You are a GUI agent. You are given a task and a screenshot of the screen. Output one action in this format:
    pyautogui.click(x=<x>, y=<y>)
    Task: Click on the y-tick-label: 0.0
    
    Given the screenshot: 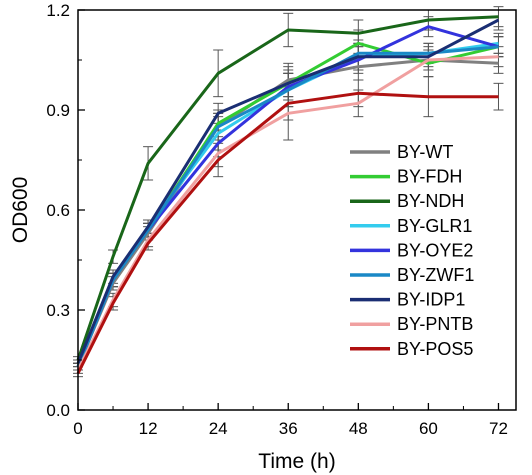 What is the action you would take?
    pyautogui.click(x=58, y=410)
    